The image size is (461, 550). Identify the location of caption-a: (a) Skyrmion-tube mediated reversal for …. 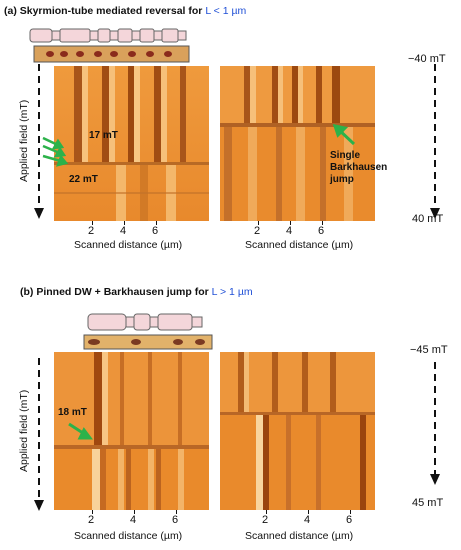
(125, 11).